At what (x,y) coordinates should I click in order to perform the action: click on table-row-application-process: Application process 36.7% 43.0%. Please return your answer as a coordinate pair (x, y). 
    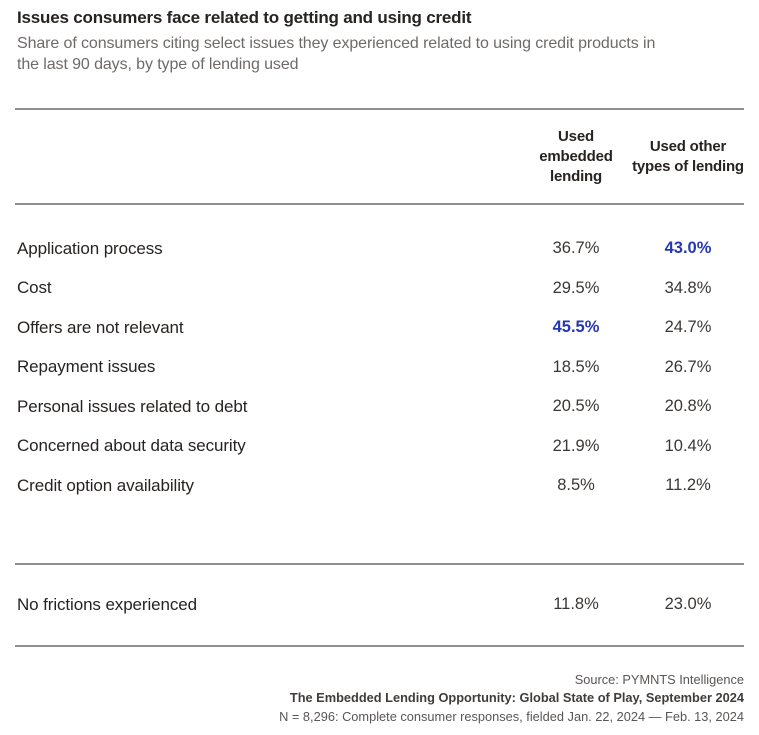
    Looking at the image, I should click on (379, 249).